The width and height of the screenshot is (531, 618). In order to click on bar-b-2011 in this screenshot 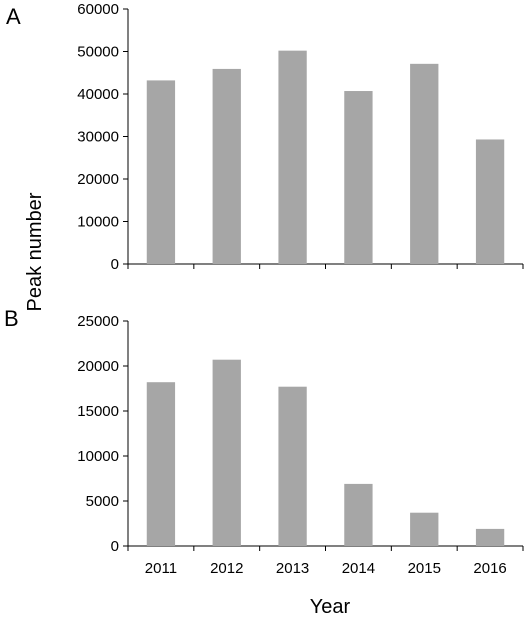, I will do `click(161, 464)`.